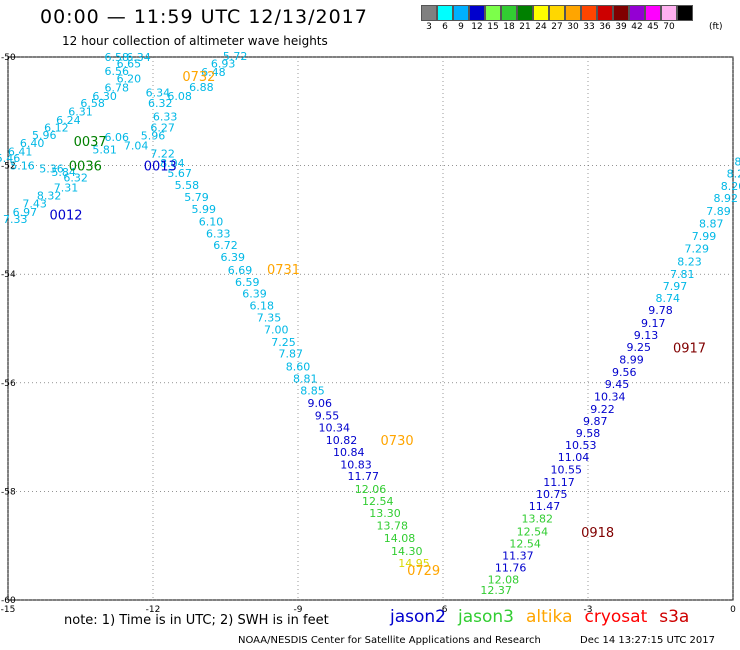 The image size is (740, 650). I want to click on wave-height-value: 6.41, so click(20, 151).